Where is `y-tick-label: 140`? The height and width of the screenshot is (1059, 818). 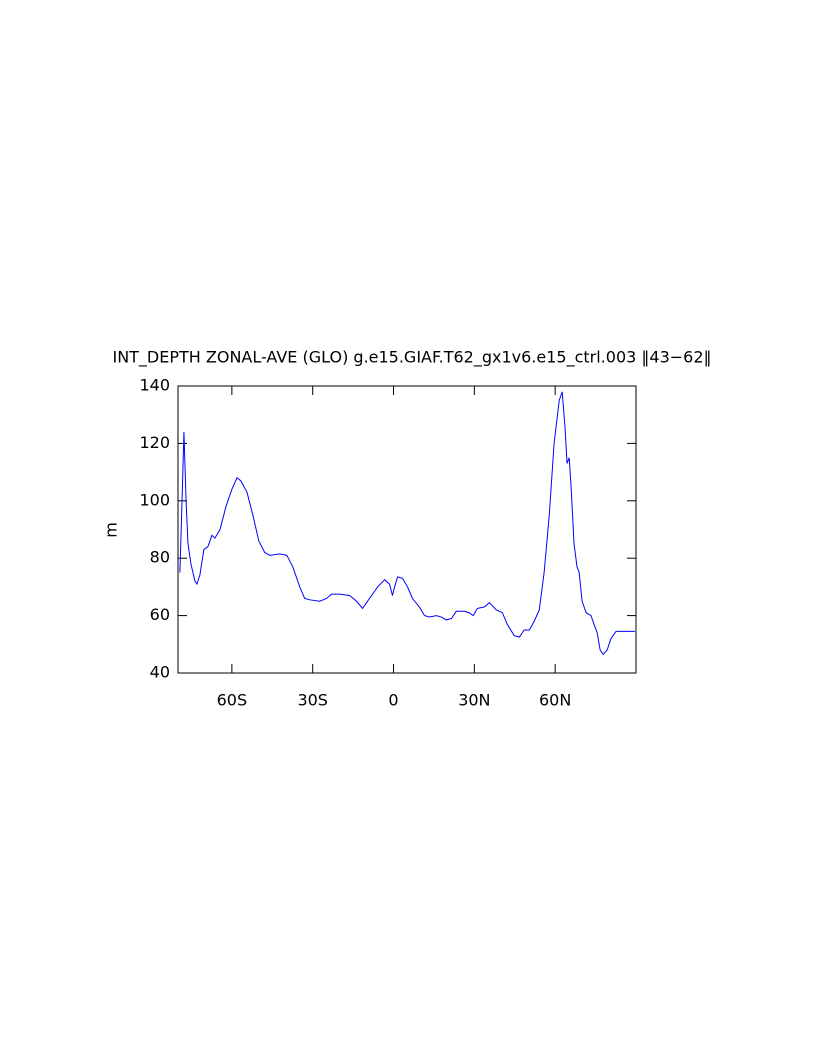
y-tick-label: 140 is located at coordinates (154, 385).